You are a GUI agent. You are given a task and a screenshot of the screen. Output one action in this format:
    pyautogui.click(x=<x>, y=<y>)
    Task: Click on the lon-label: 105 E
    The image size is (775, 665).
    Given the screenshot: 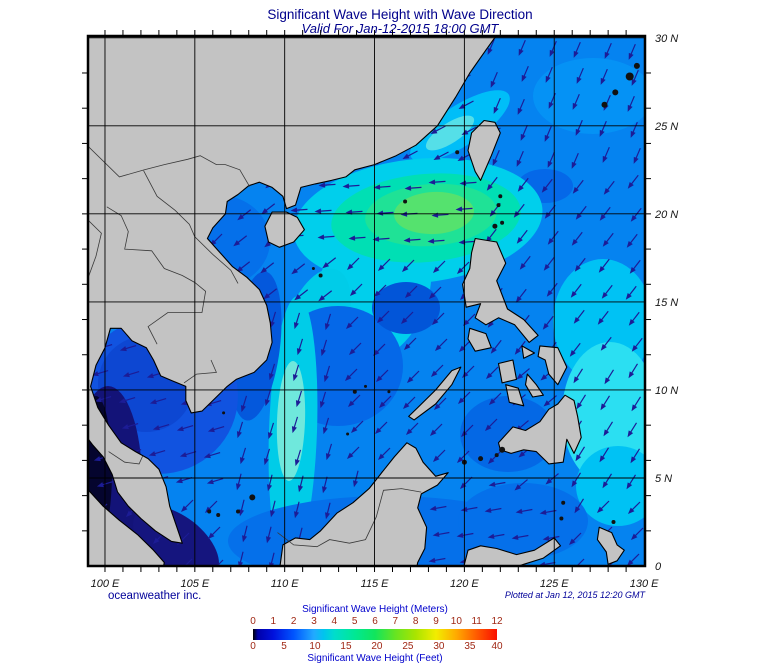 What is the action you would take?
    pyautogui.click(x=194, y=584)
    